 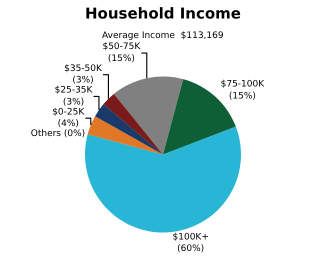 What do you see at coordinates (163, 36) in the screenshot?
I see `chart-subtitle: Average Income $113,169` at bounding box center [163, 36].